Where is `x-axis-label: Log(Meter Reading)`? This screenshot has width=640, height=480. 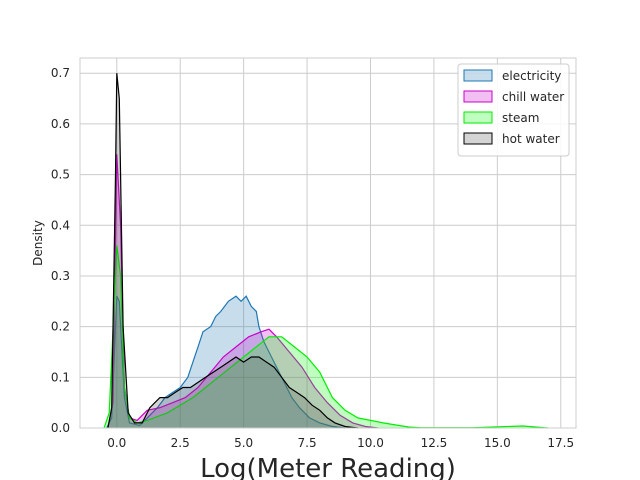
x-axis-label: Log(Meter Reading) is located at coordinates (328, 467).